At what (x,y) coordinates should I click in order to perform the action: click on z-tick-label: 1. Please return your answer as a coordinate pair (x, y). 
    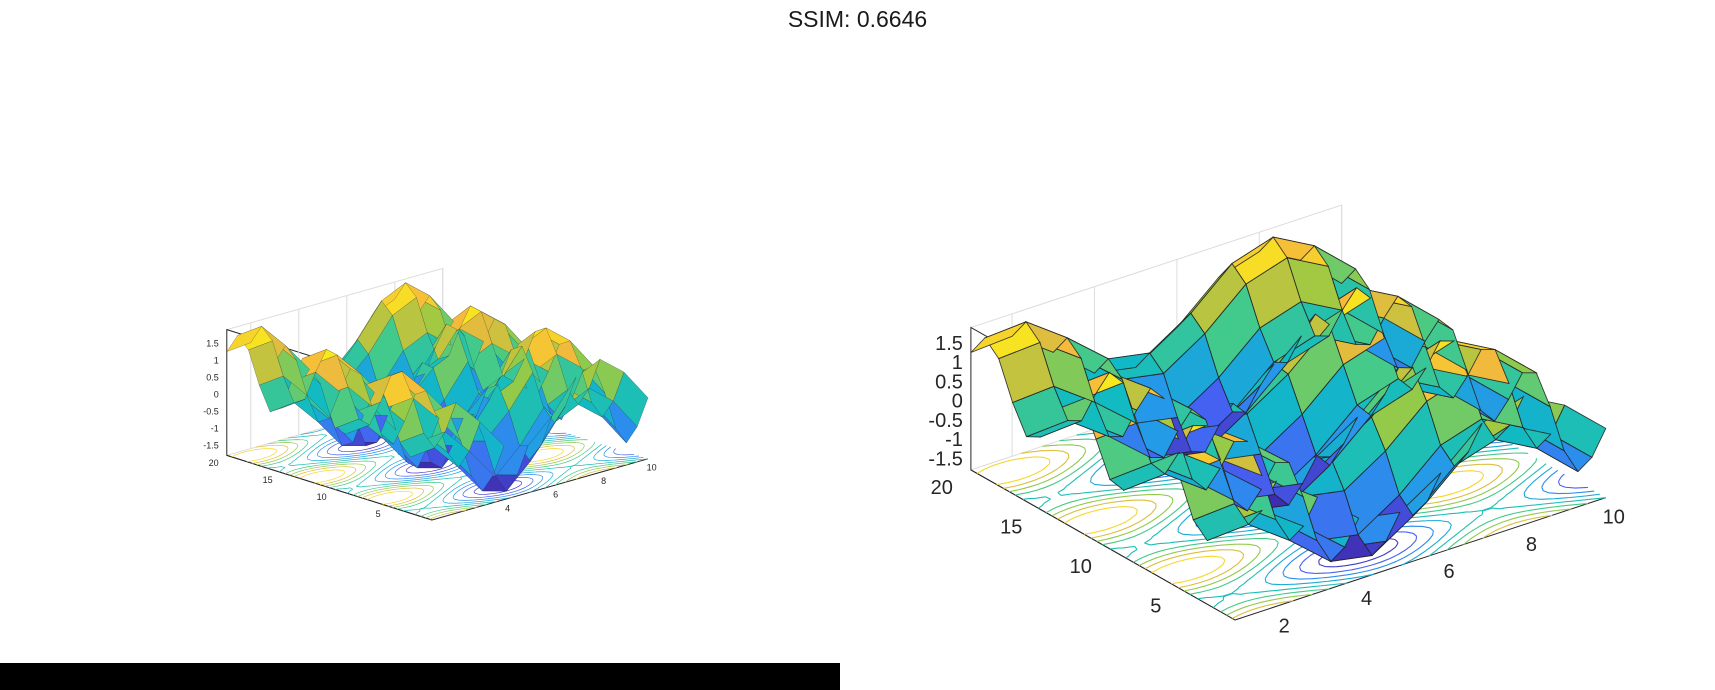
    Looking at the image, I should click on (957, 363).